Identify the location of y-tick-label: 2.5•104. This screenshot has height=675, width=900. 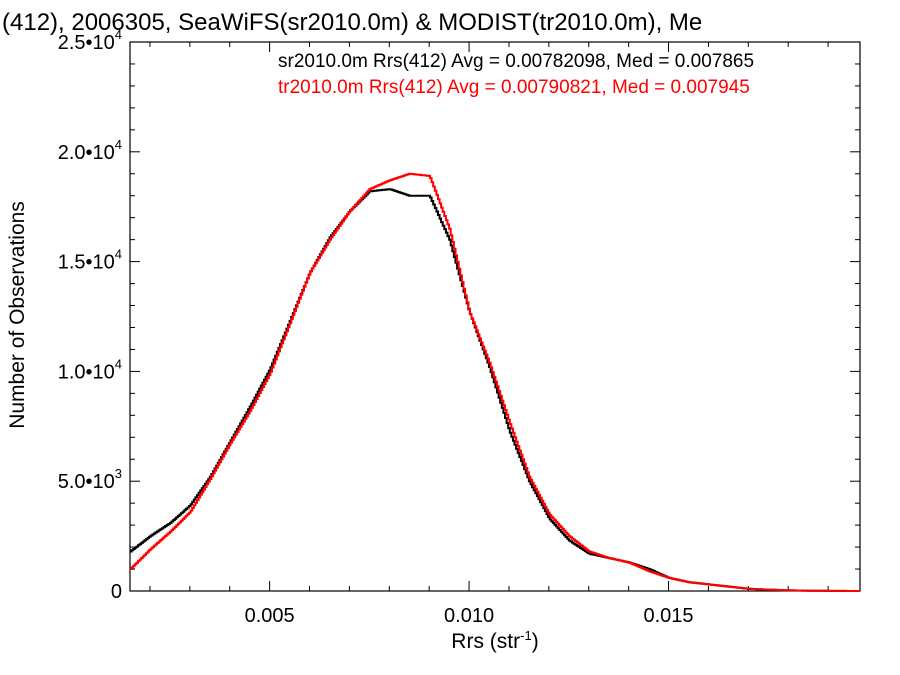
(90, 40).